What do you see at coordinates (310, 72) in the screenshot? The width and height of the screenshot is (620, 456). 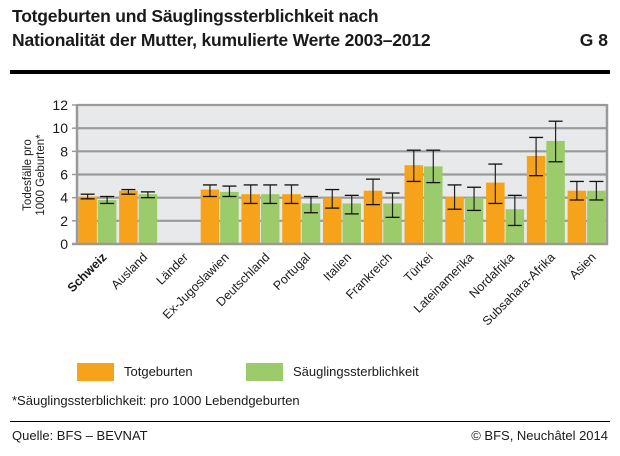 I see `title-divider` at bounding box center [310, 72].